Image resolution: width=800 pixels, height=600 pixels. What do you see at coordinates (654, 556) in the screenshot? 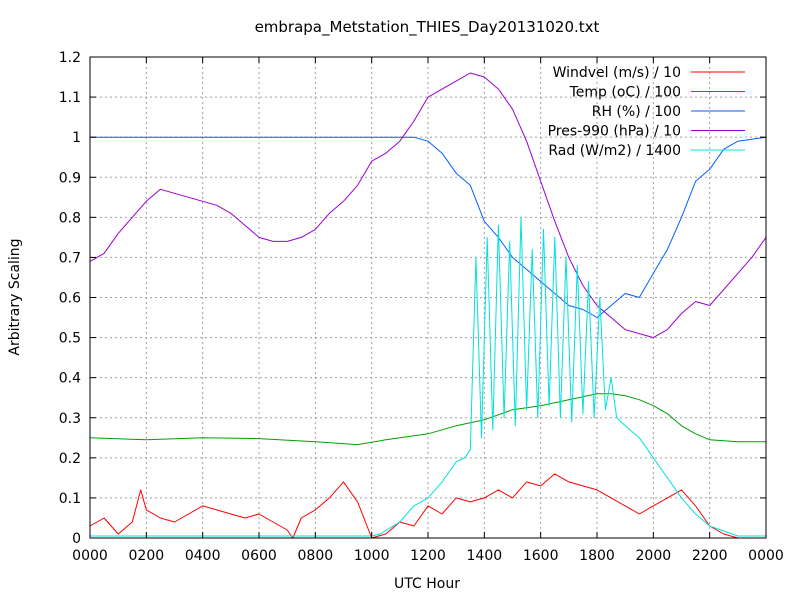
I see `x-tick-label: 2000` at bounding box center [654, 556].